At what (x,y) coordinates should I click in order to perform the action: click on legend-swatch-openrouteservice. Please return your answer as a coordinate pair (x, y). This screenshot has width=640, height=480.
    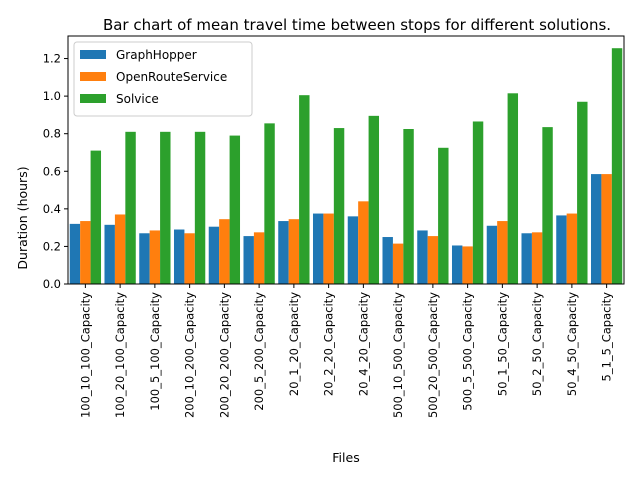
    Looking at the image, I should click on (93, 76).